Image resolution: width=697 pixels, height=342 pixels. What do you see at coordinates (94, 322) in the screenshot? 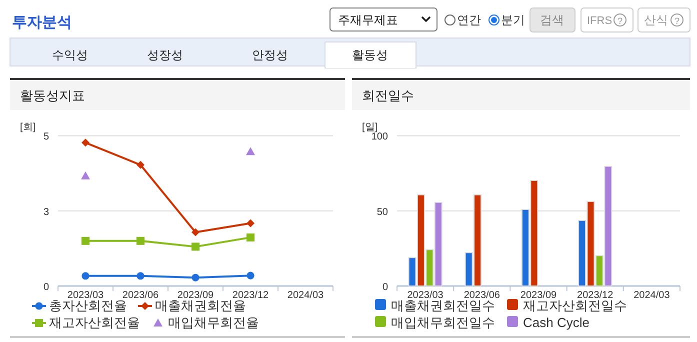
I see `legend-label: 재고자산회전율` at bounding box center [94, 322].